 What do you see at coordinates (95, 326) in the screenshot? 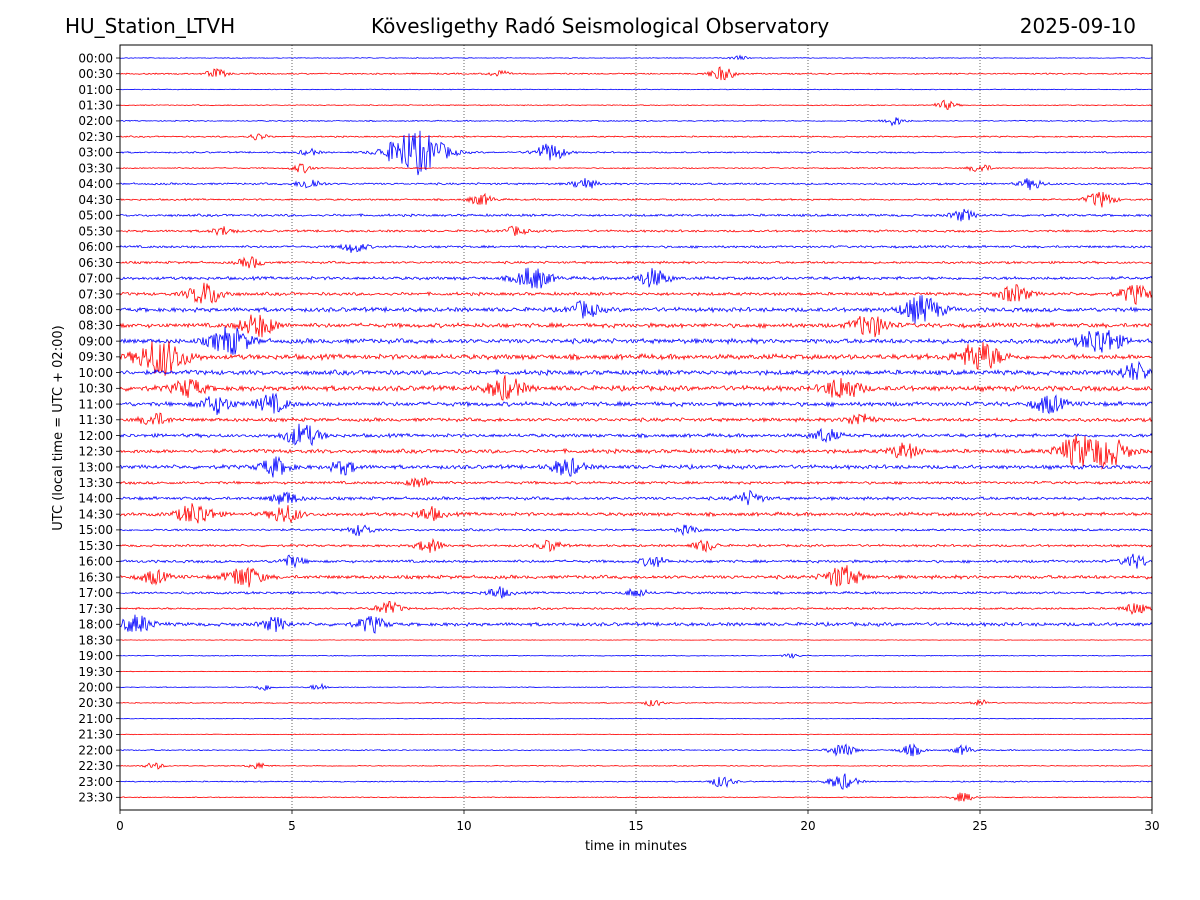
I see `y-tick-label: 08:30` at bounding box center [95, 326].